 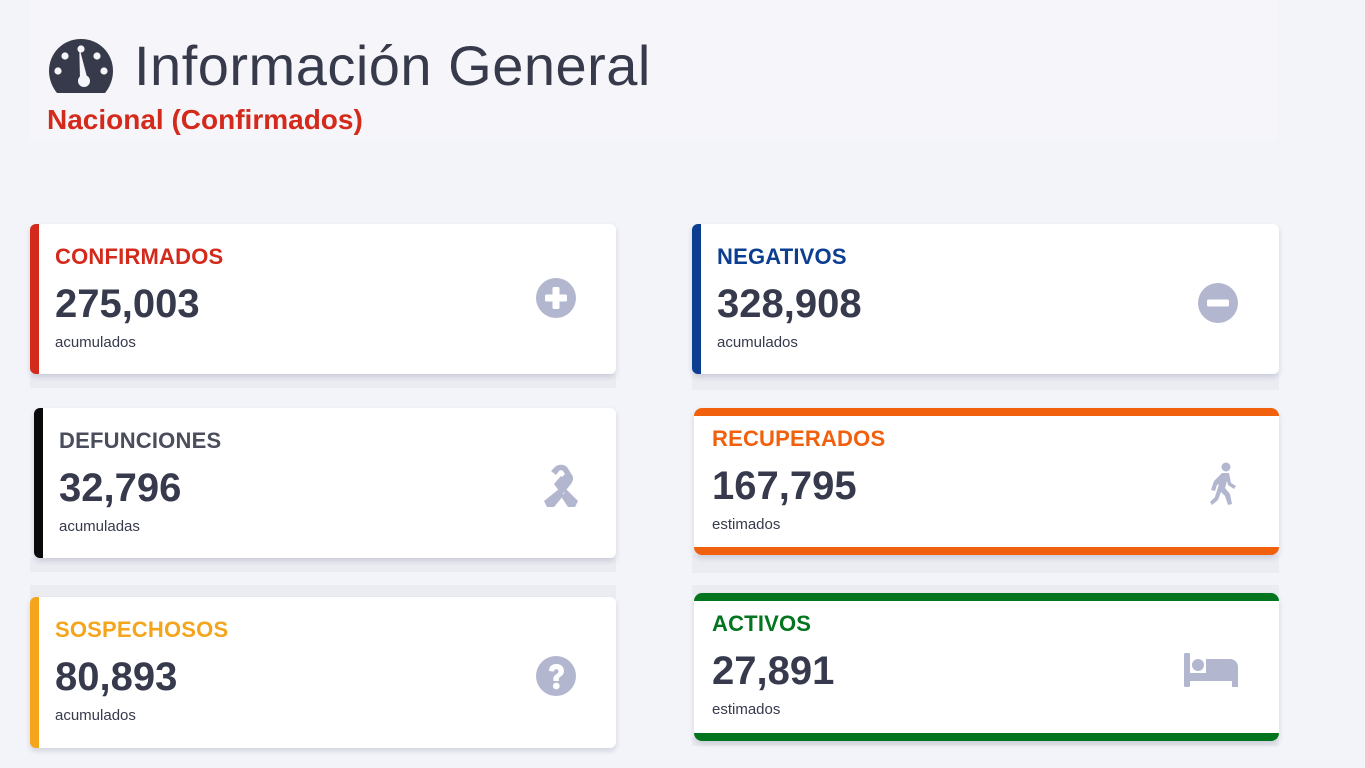 I want to click on card-value: 27,891, so click(x=773, y=671).